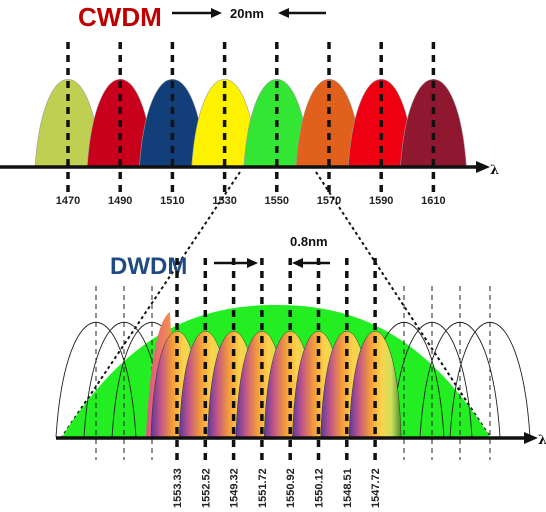  I want to click on dwdm-wavelength-label: 1551.72, so click(263, 488).